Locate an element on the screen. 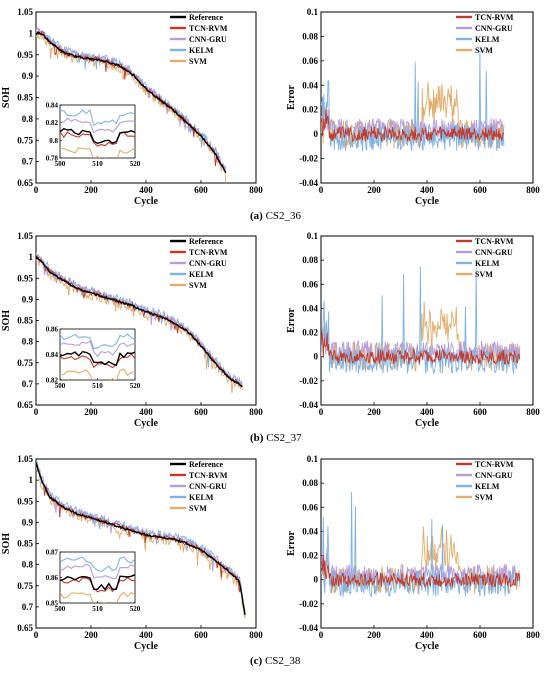 The height and width of the screenshot is (674, 550). captions: (a) CS2_36 (b) CS2_37 (c) CS2_38 is located at coordinates (276, 438).